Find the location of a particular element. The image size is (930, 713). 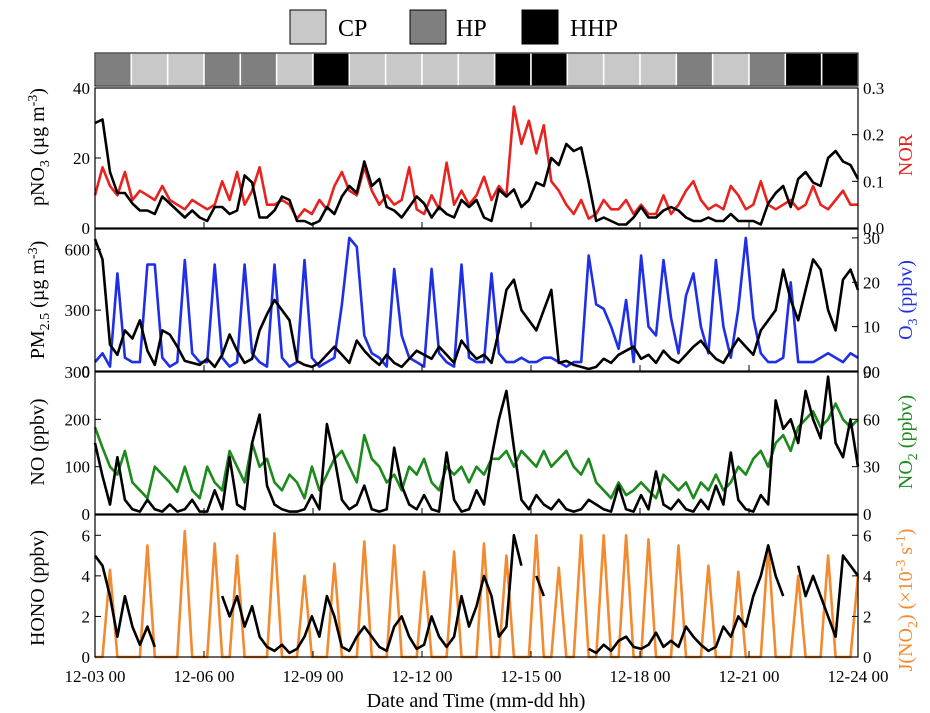

left-tick-label: 20 is located at coordinates (81, 158).